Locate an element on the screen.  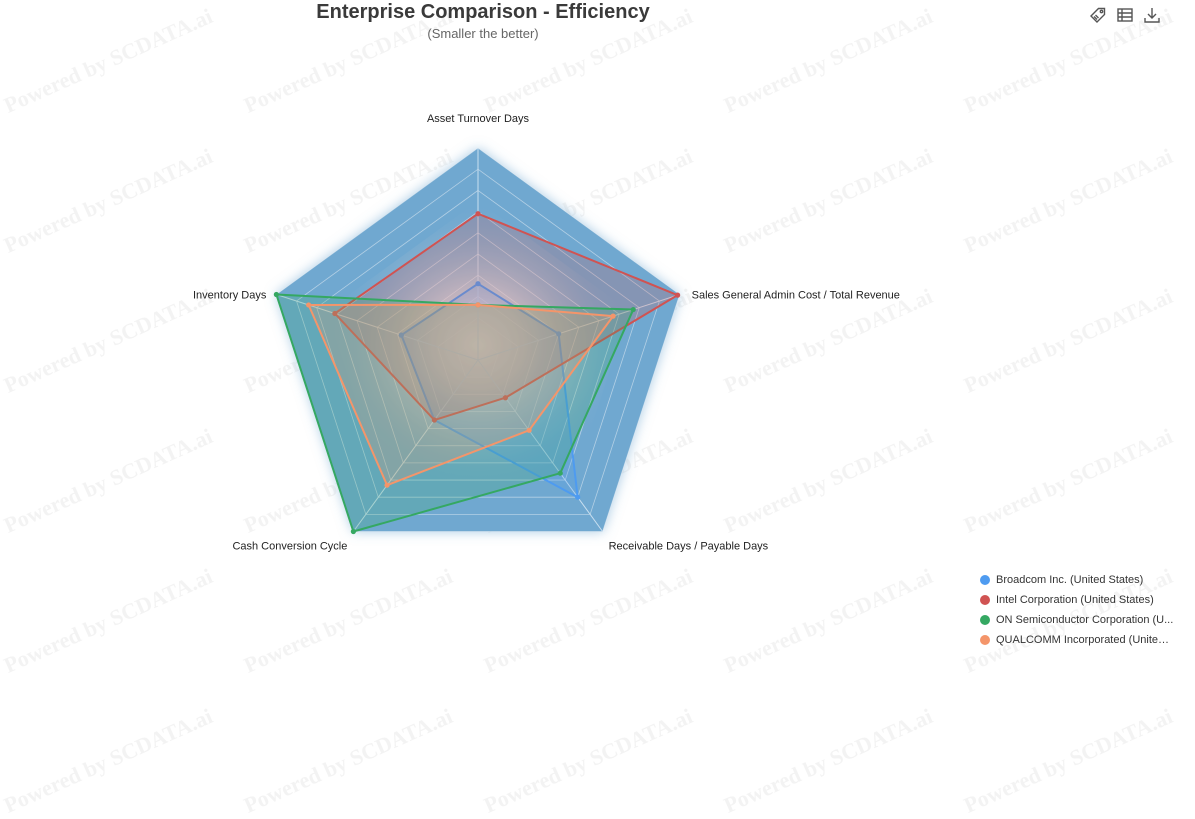
legend-item: Intel Corporation (United States) is located at coordinates (1080, 600).